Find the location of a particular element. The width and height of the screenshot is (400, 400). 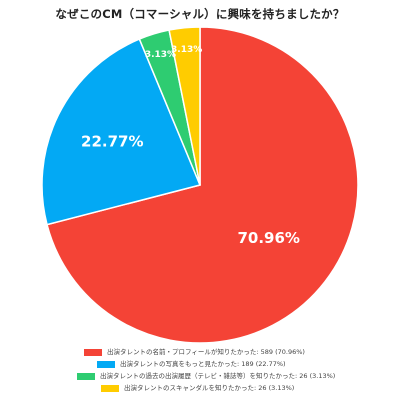

pie-label-profile: 70.96% is located at coordinates (268, 238).